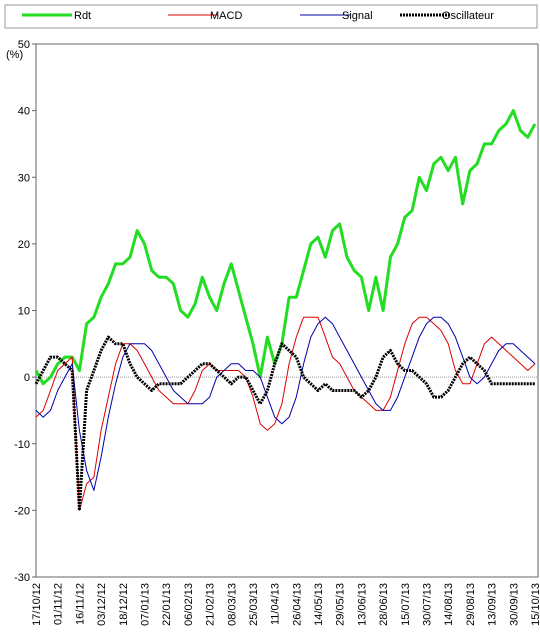 The image size is (540, 633). What do you see at coordinates (341, 604) in the screenshot?
I see `x-tick-label: 29/05/13` at bounding box center [341, 604].